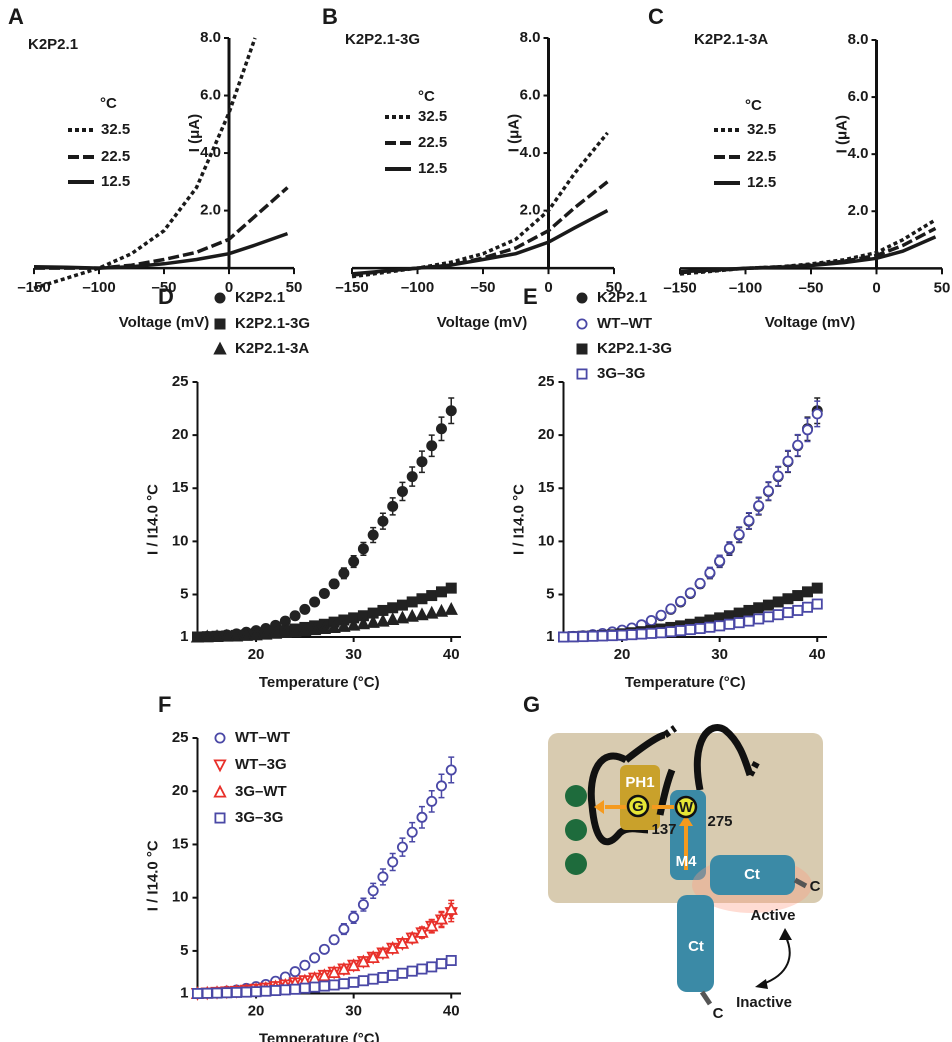 The image size is (952, 1042). I want to click on legend-label: 3G–WT, so click(261, 791).